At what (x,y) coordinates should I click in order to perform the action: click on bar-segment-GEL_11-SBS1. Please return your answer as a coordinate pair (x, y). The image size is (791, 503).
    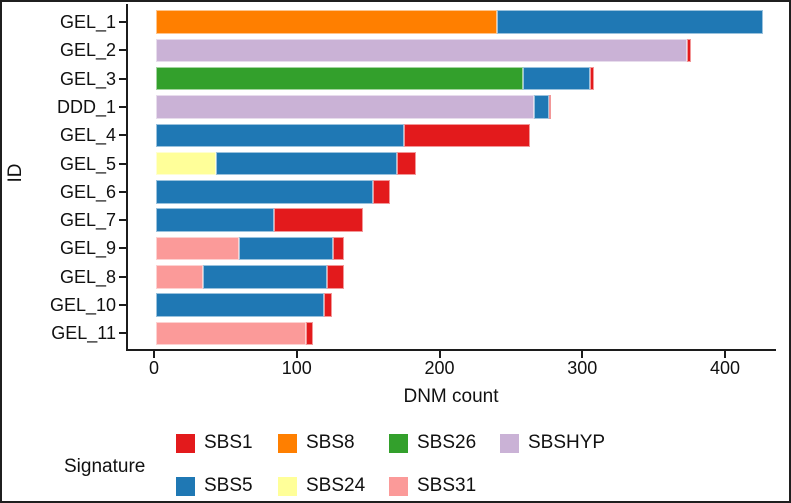
    Looking at the image, I should click on (309, 333).